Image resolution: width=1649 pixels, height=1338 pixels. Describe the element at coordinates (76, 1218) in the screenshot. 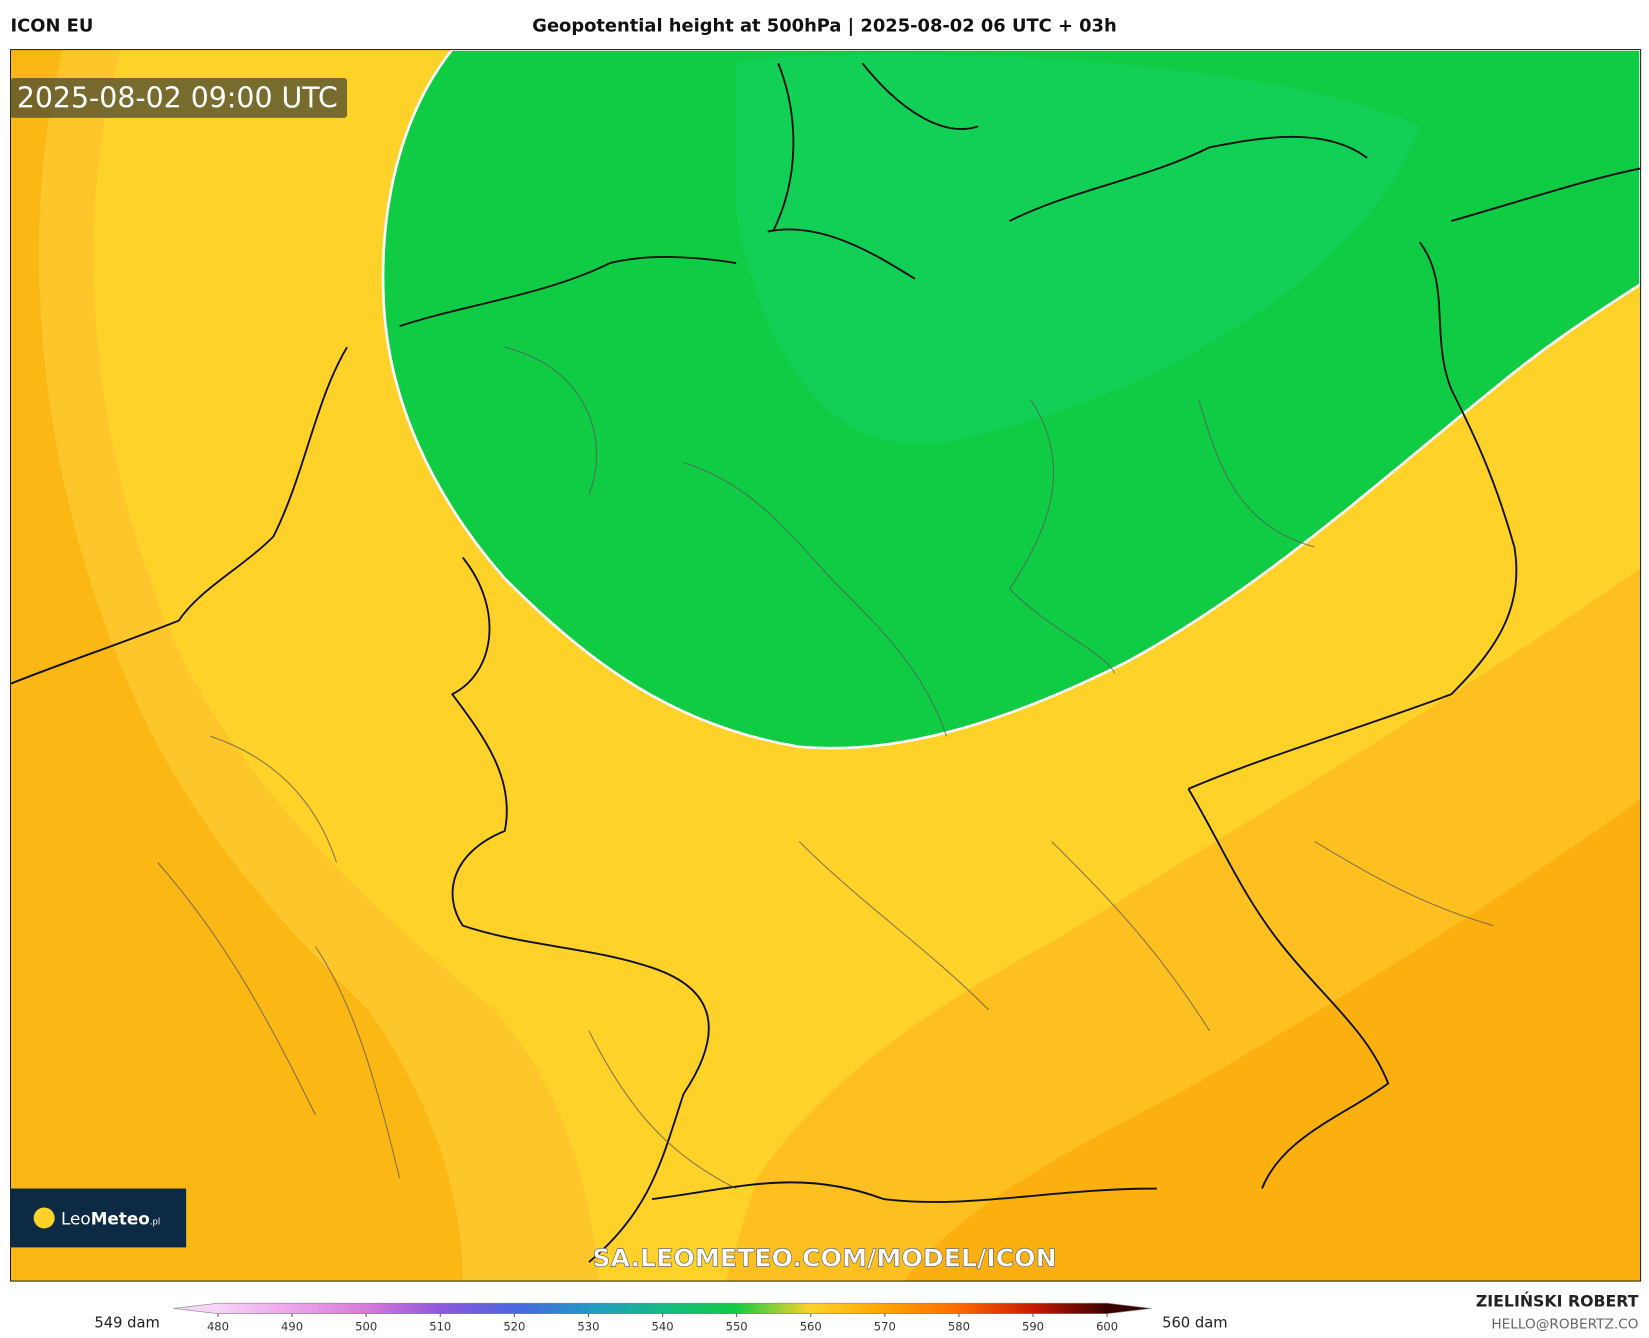

I see `logo-leo: Leo` at that location.